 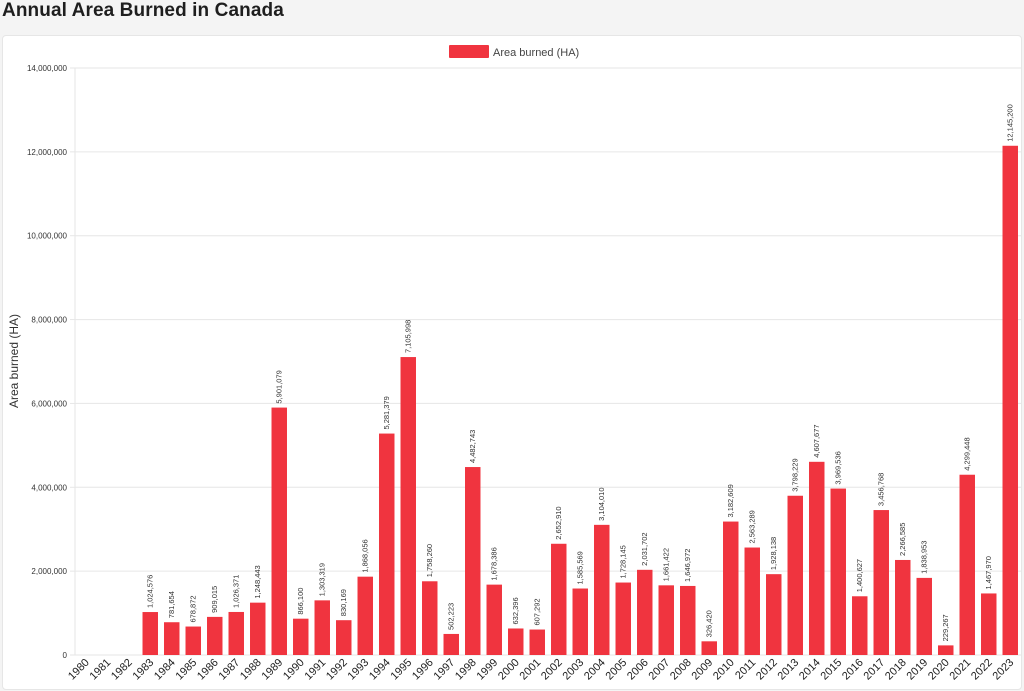 What do you see at coordinates (49, 320) in the screenshot?
I see `y-tick-label: 8,000,000` at bounding box center [49, 320].